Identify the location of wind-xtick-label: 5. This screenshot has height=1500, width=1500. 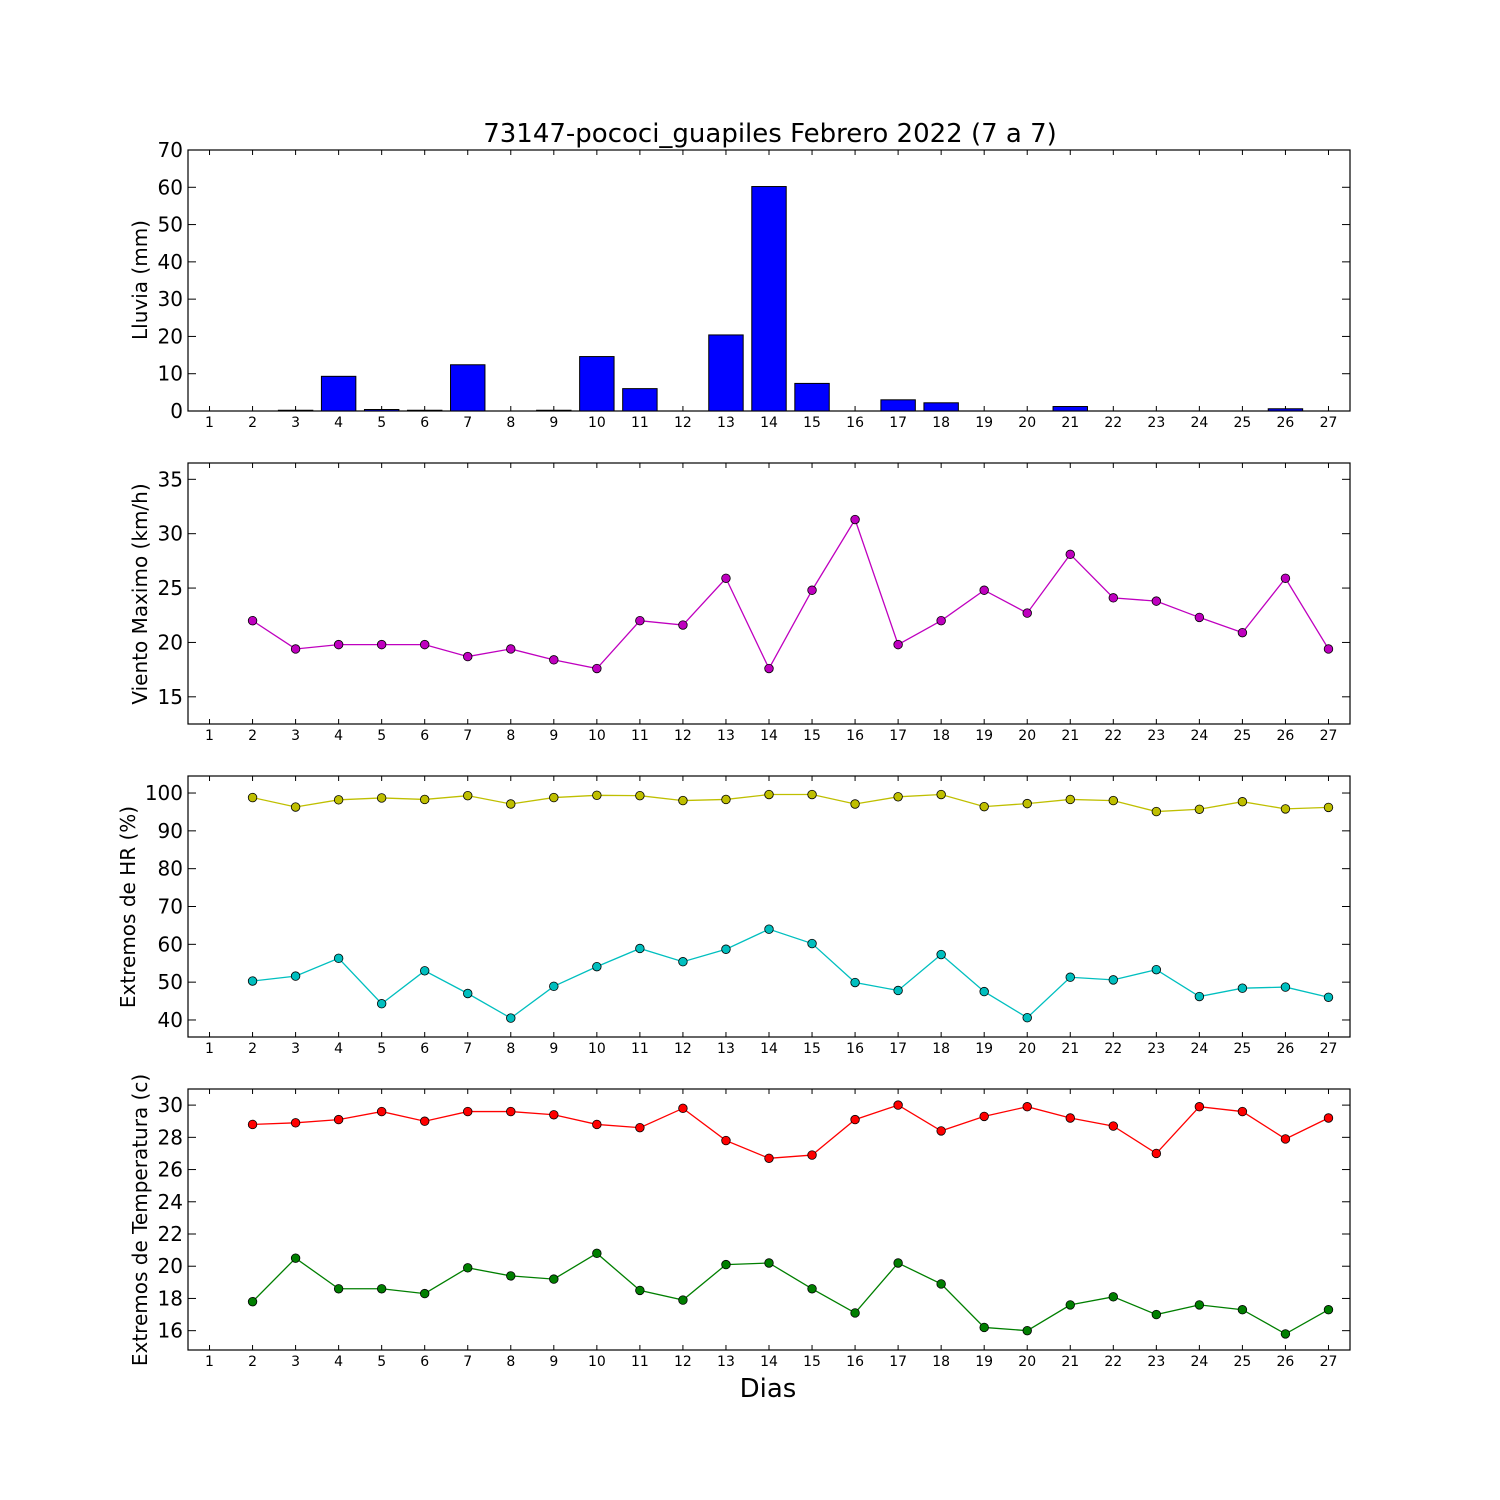
(381, 736).